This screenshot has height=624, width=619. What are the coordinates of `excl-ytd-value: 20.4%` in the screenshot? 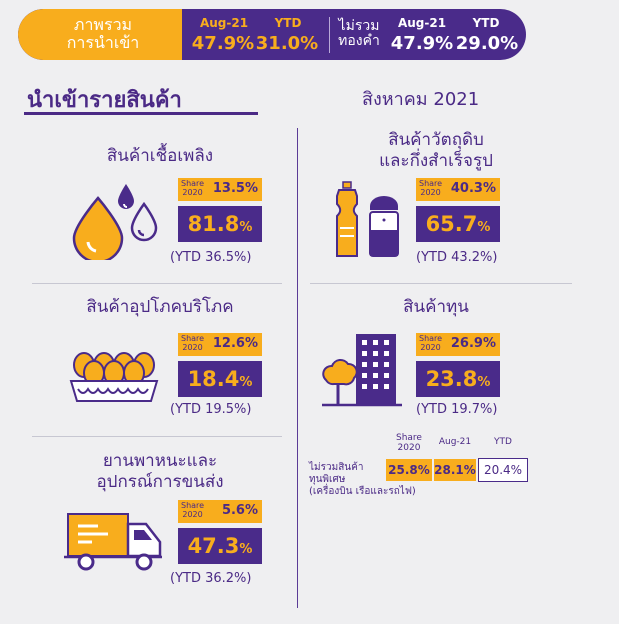 It's located at (503, 470).